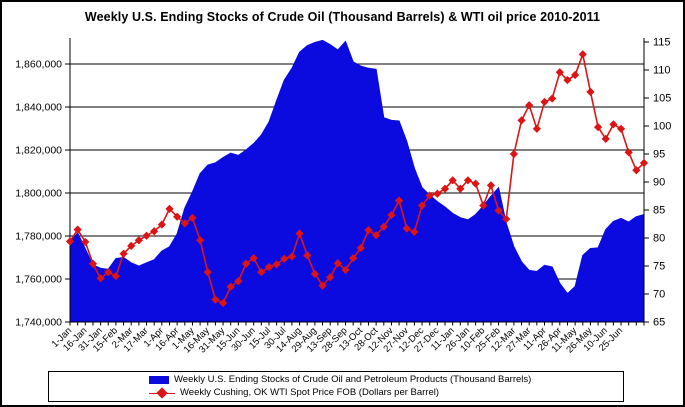 The width and height of the screenshot is (685, 407). I want to click on price-line-swatch-icon, so click(162, 393).